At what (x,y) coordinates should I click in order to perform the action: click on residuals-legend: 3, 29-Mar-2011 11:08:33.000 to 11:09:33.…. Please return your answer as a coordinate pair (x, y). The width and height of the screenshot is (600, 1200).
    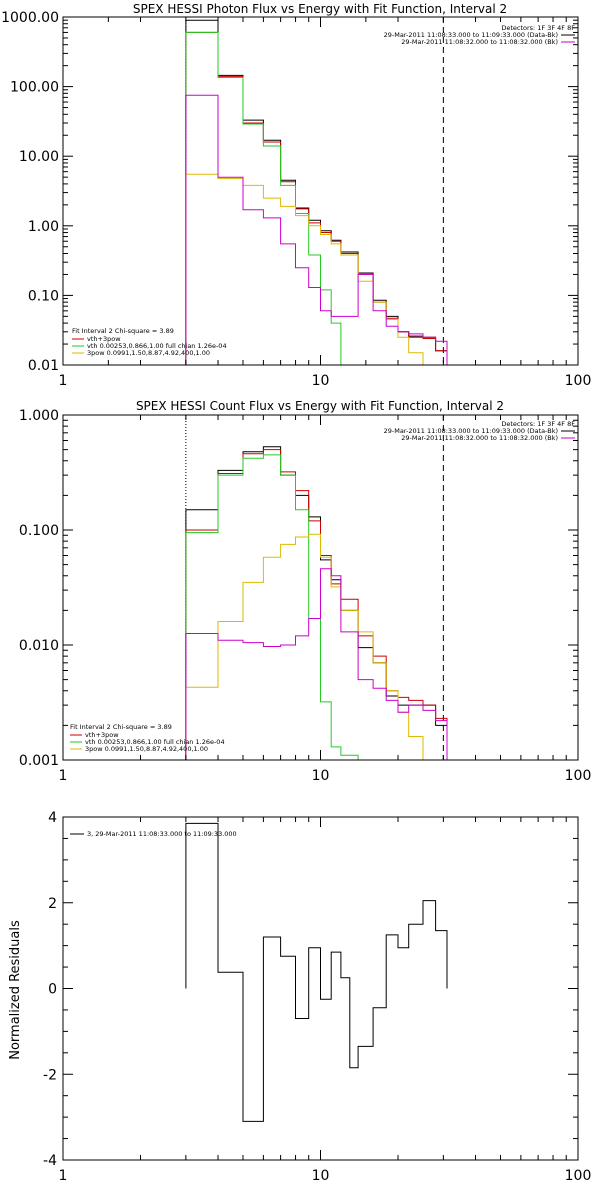
    Looking at the image, I should click on (162, 834).